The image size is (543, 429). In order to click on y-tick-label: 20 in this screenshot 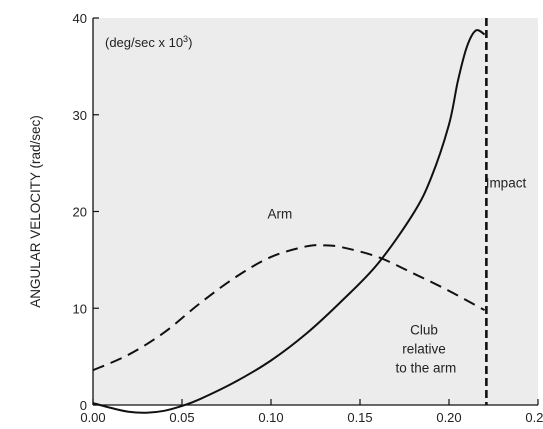, I will do `click(80, 212)`.